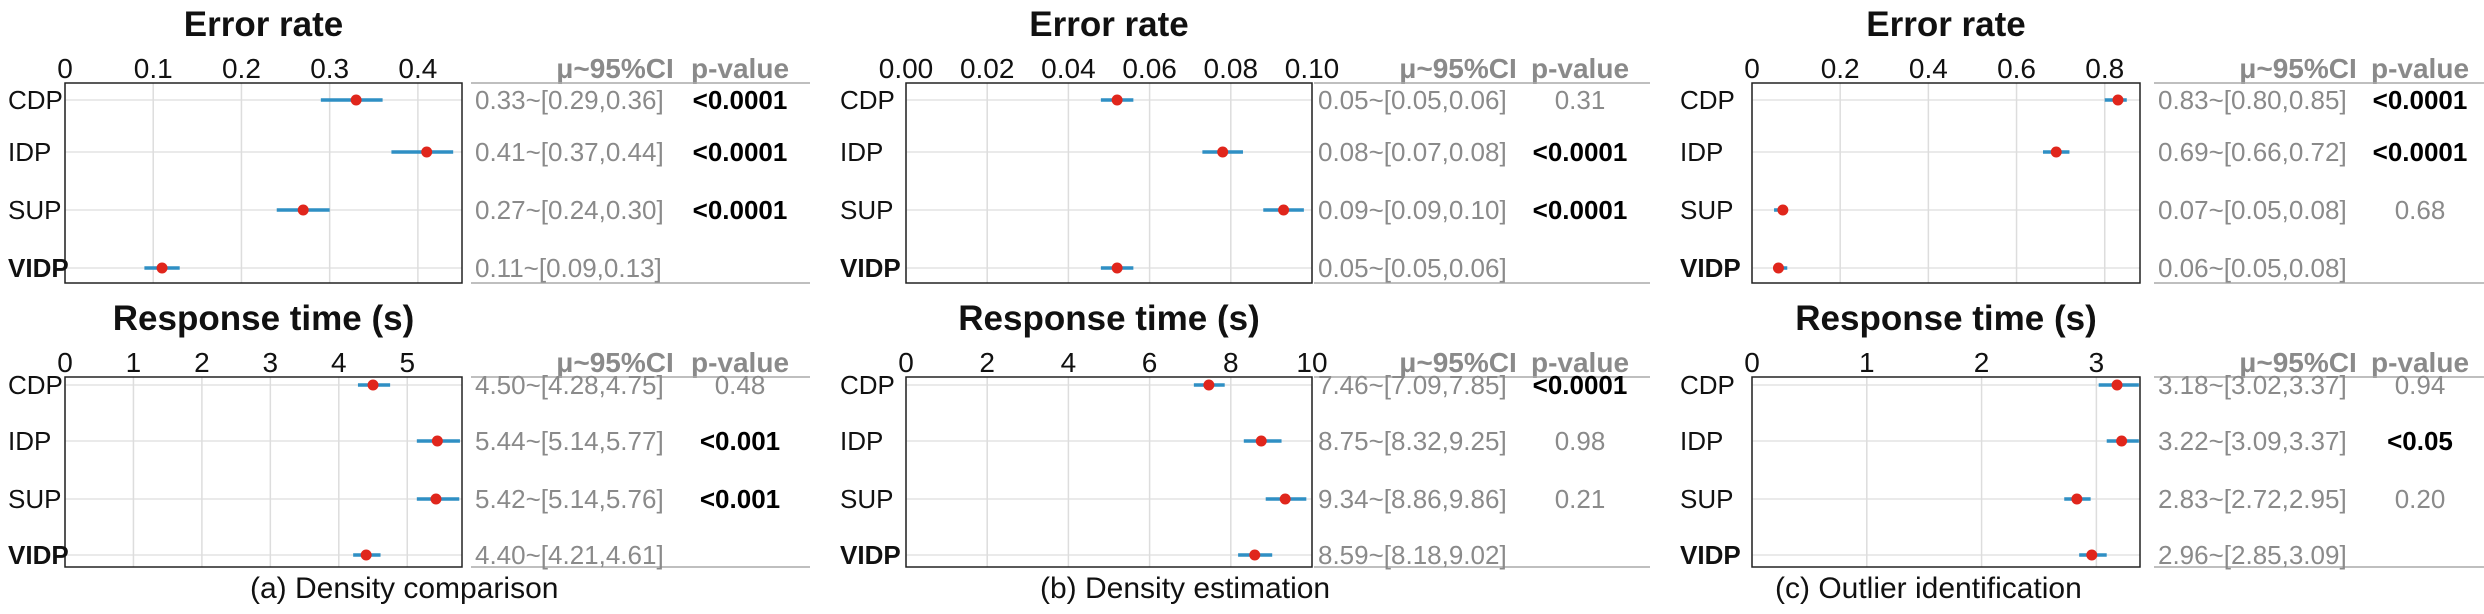 Image resolution: width=2484 pixels, height=614 pixels. I want to click on panel-c-error-title: Error rate, so click(1946, 24).